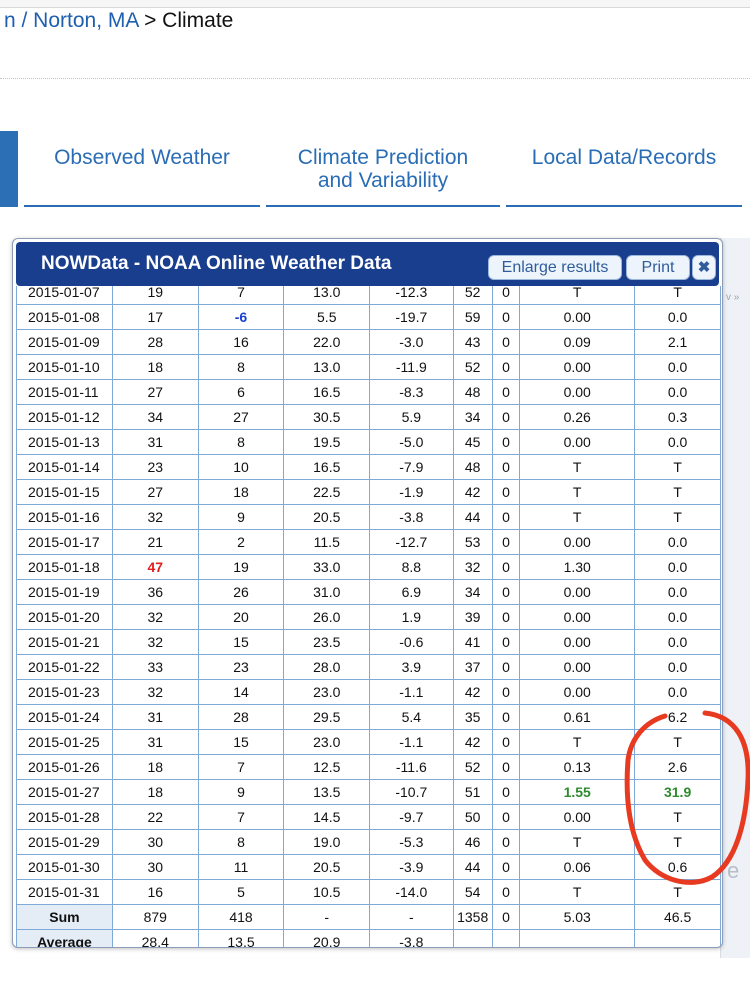 The image size is (750, 985). What do you see at coordinates (155, 667) in the screenshot?
I see `cell-max: 33` at bounding box center [155, 667].